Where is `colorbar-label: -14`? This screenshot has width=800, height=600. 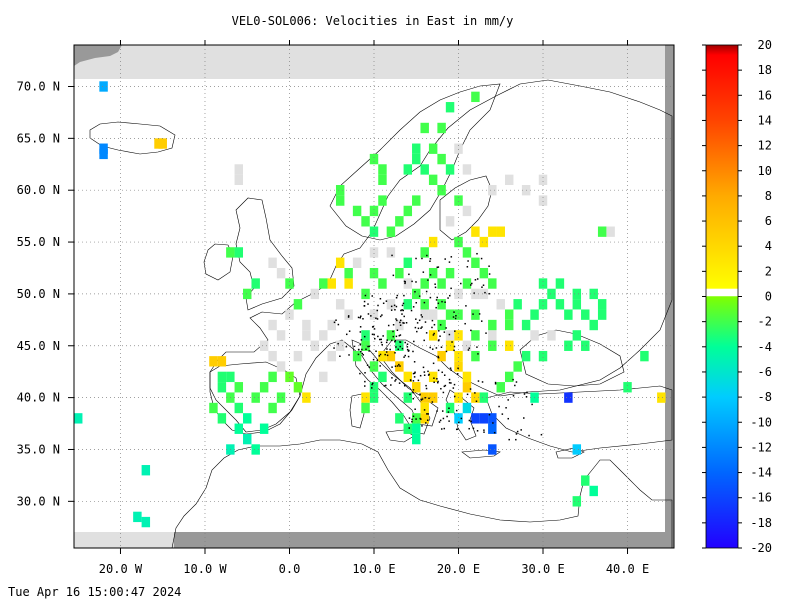 colorbar-label: -14 is located at coordinates (761, 473).